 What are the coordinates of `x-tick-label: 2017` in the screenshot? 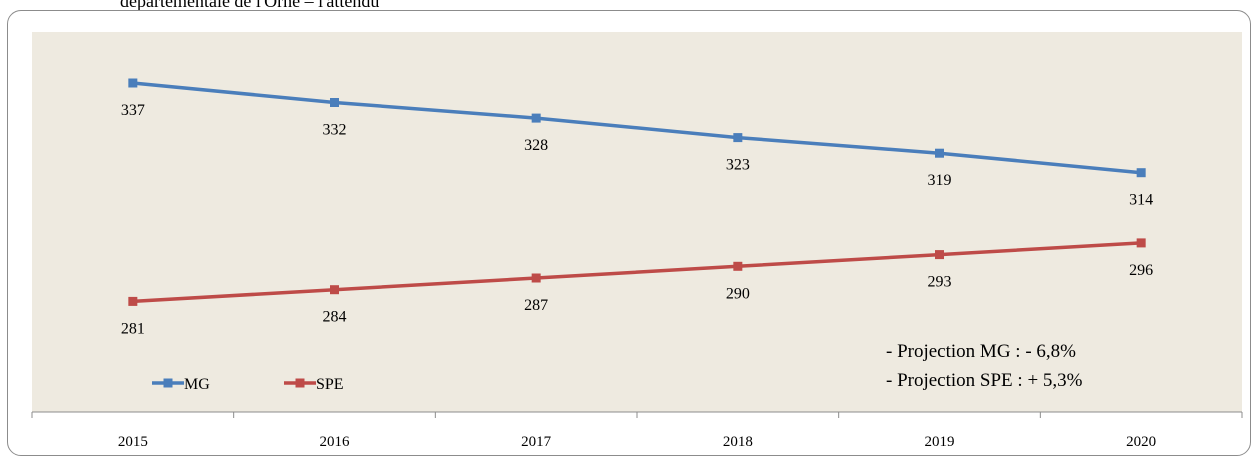 It's located at (536, 442).